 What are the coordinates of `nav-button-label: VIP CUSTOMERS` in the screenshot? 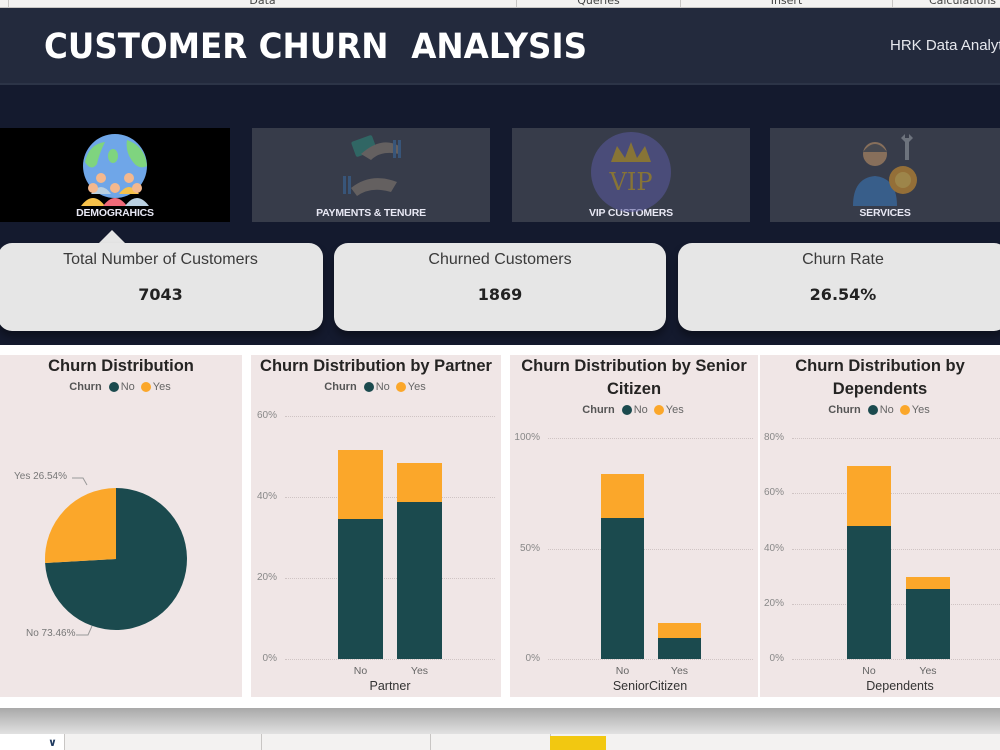 It's located at (631, 213).